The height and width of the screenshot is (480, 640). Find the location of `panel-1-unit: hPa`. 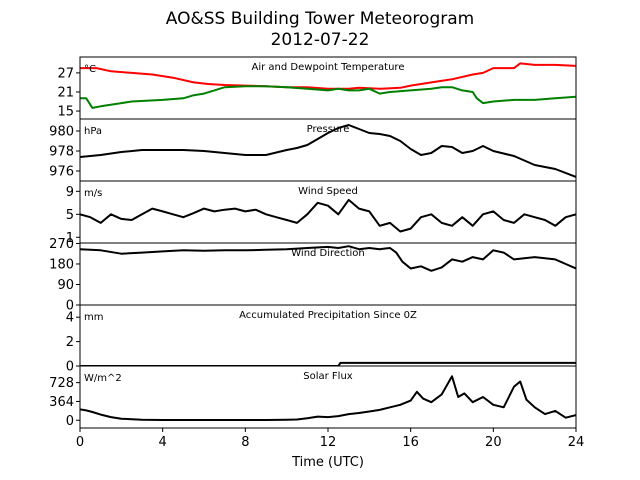

panel-1-unit: hPa is located at coordinates (93, 131).